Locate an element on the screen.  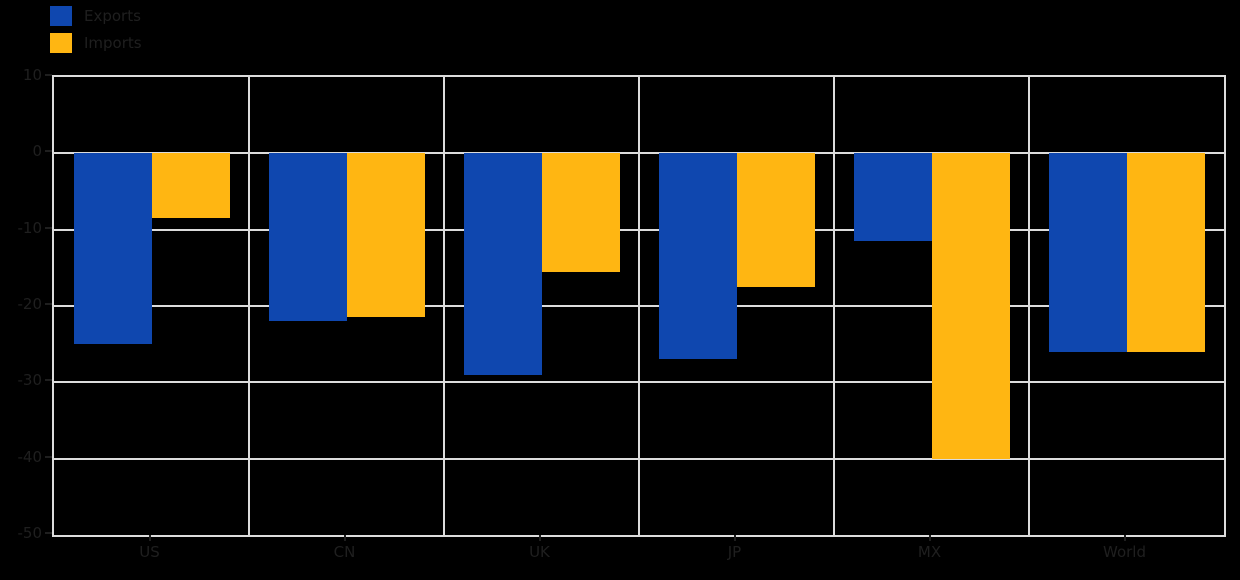
y-tick-label: -10 is located at coordinates (30, 227).